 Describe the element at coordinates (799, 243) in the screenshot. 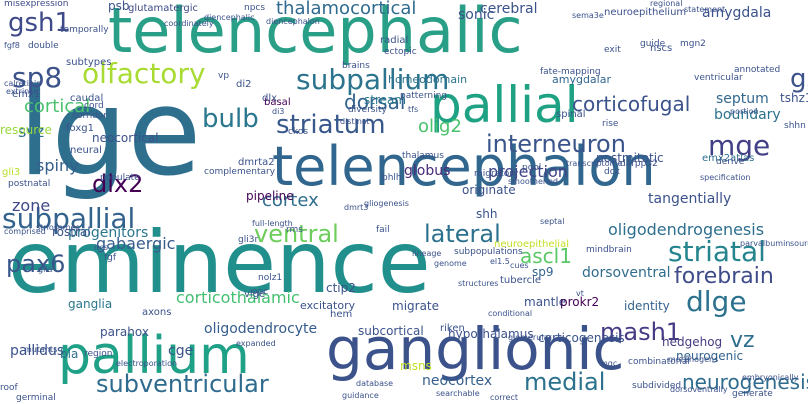

I see `word: source` at that location.